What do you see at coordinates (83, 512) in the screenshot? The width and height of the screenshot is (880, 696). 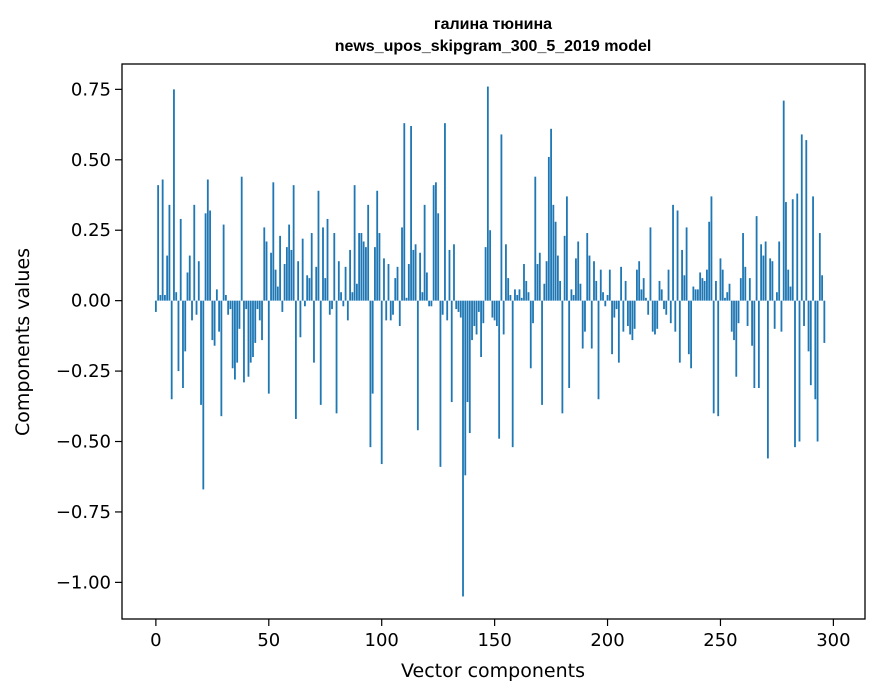 I see `y-tick-label: −0.75` at bounding box center [83, 512].